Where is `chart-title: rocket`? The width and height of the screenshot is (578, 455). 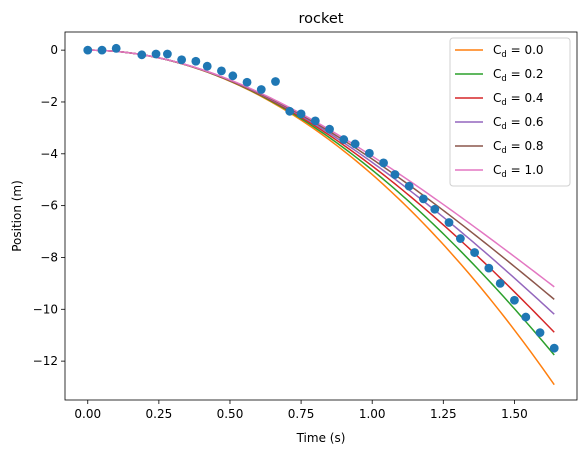 chart-title: rocket is located at coordinates (321, 19).